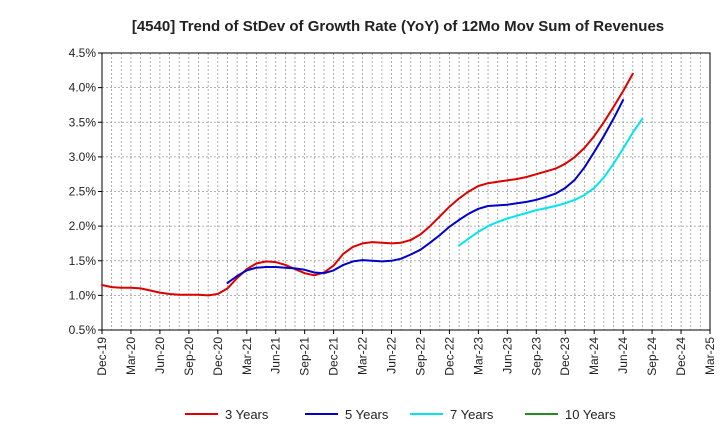 Image resolution: width=720 pixels, height=440 pixels. I want to click on x-tick-label: Jun-21, so click(276, 355).